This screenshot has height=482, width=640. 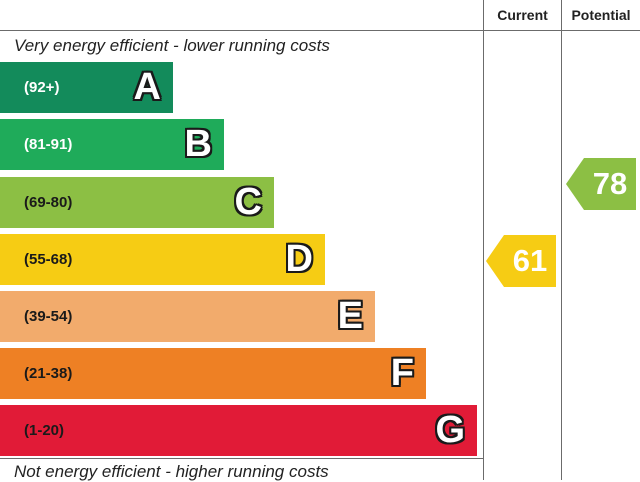 I want to click on band-d: (55-68) D, so click(x=162, y=259).